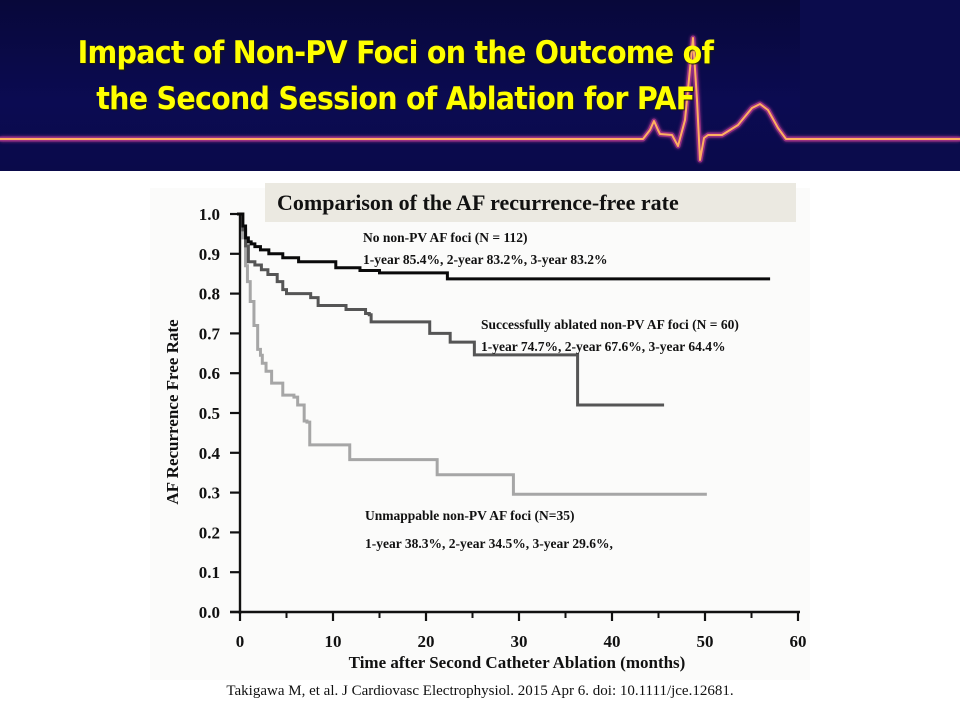 Image resolution: width=960 pixels, height=720 pixels. Describe the element at coordinates (395, 53) in the screenshot. I see `slide-title-line-1: Impact of Non-PV Foci on the Outcome of` at that location.